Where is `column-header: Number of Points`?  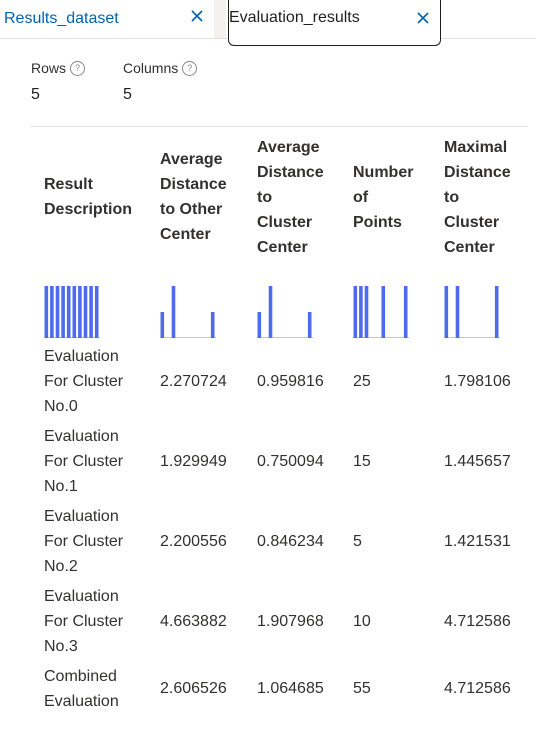 column-header: Number of Points is located at coordinates (383, 197).